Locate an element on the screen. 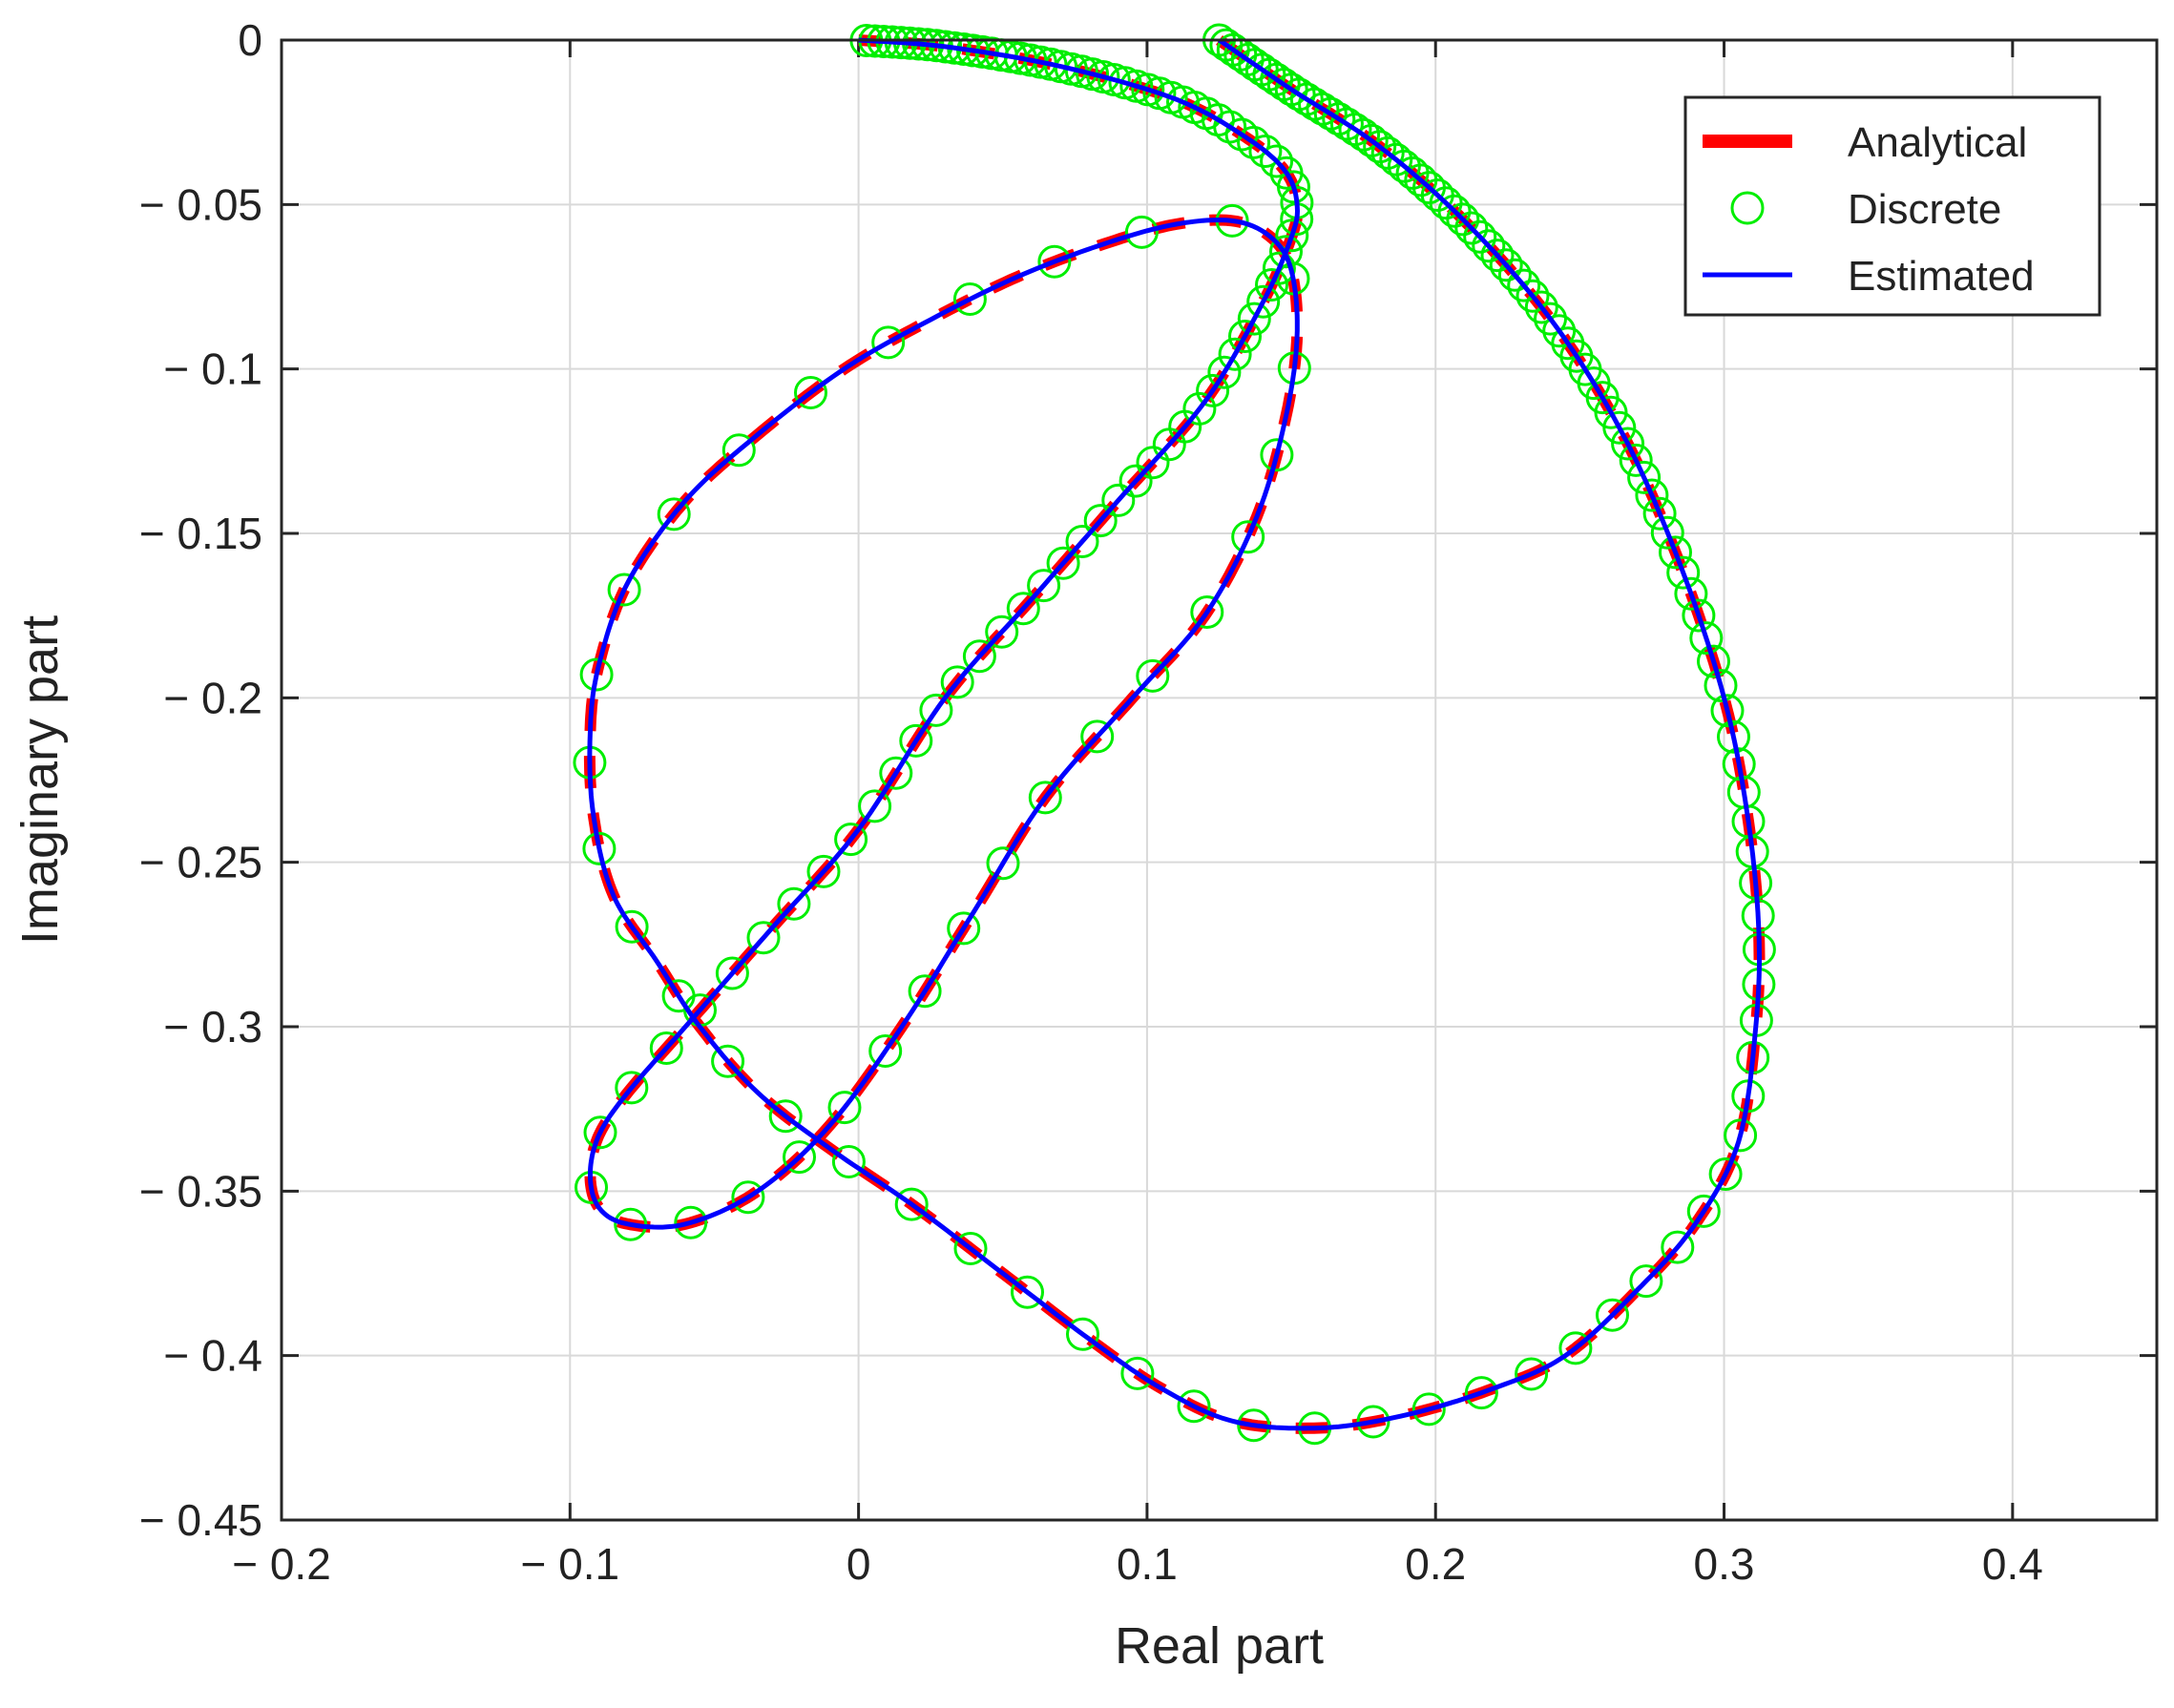 Image resolution: width=2174 pixels, height=1708 pixels. legend-swatch-discrete is located at coordinates (1747, 208).